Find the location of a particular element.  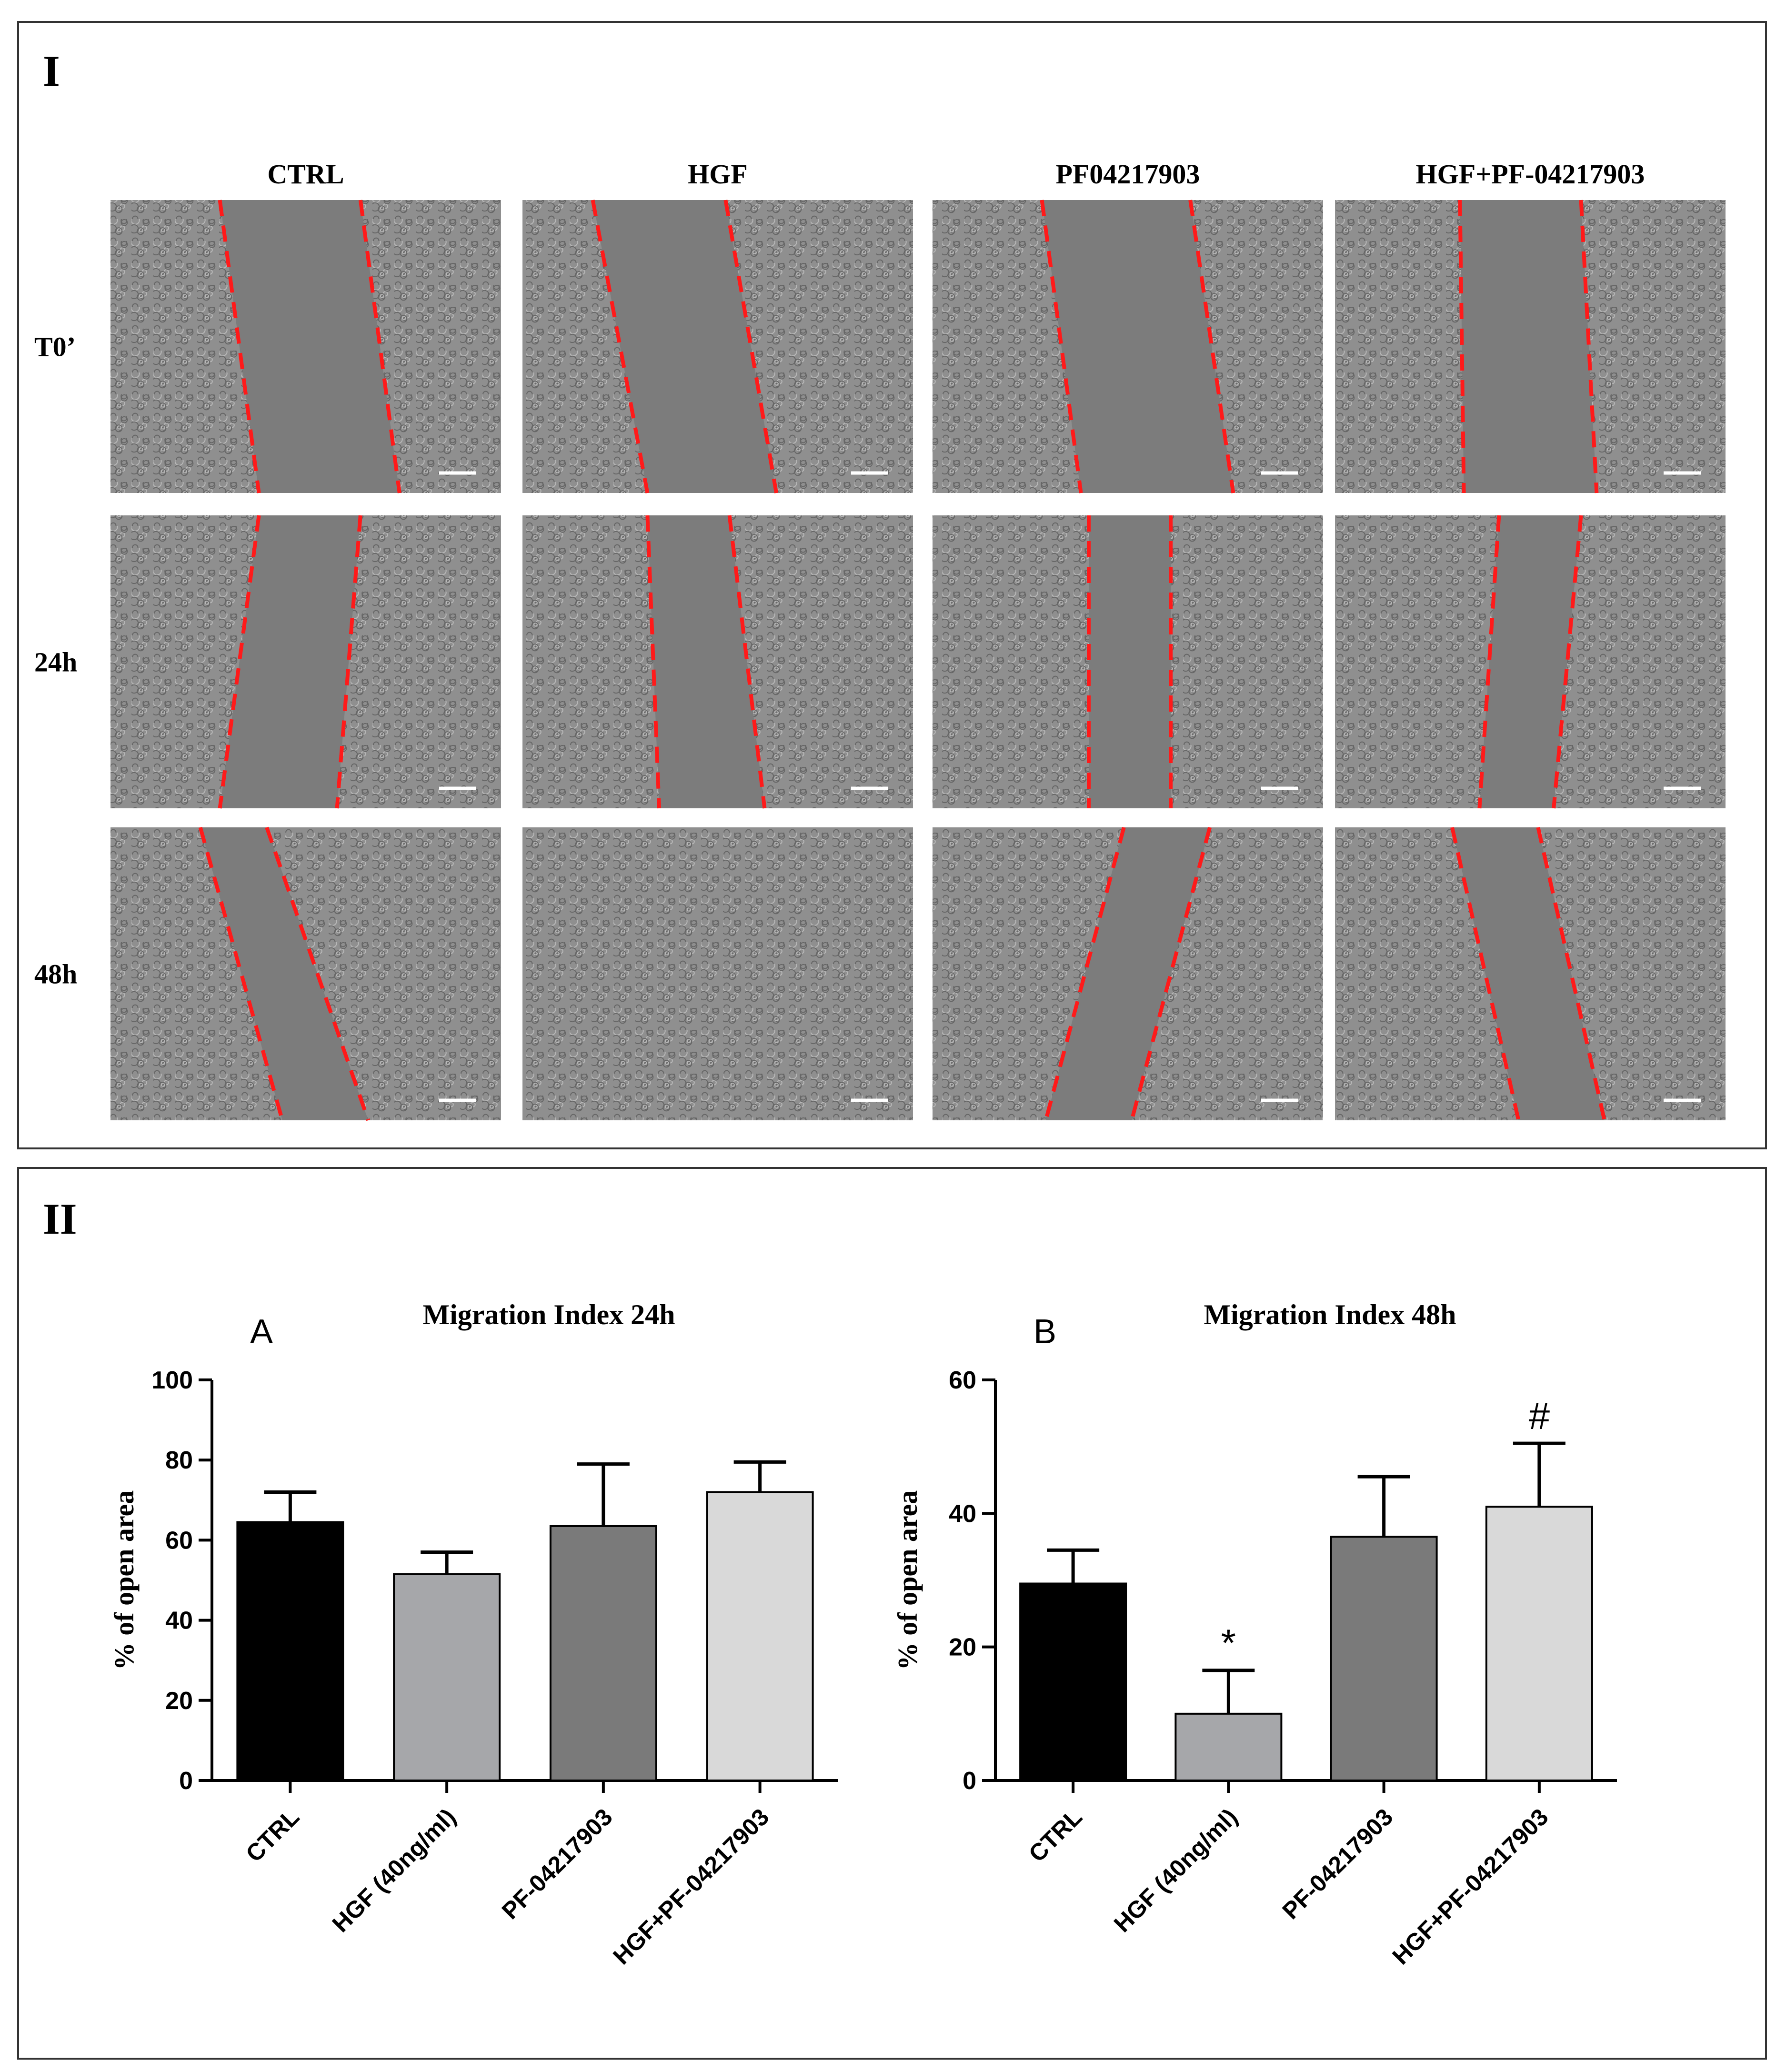

column-header: CTRL is located at coordinates (306, 175).